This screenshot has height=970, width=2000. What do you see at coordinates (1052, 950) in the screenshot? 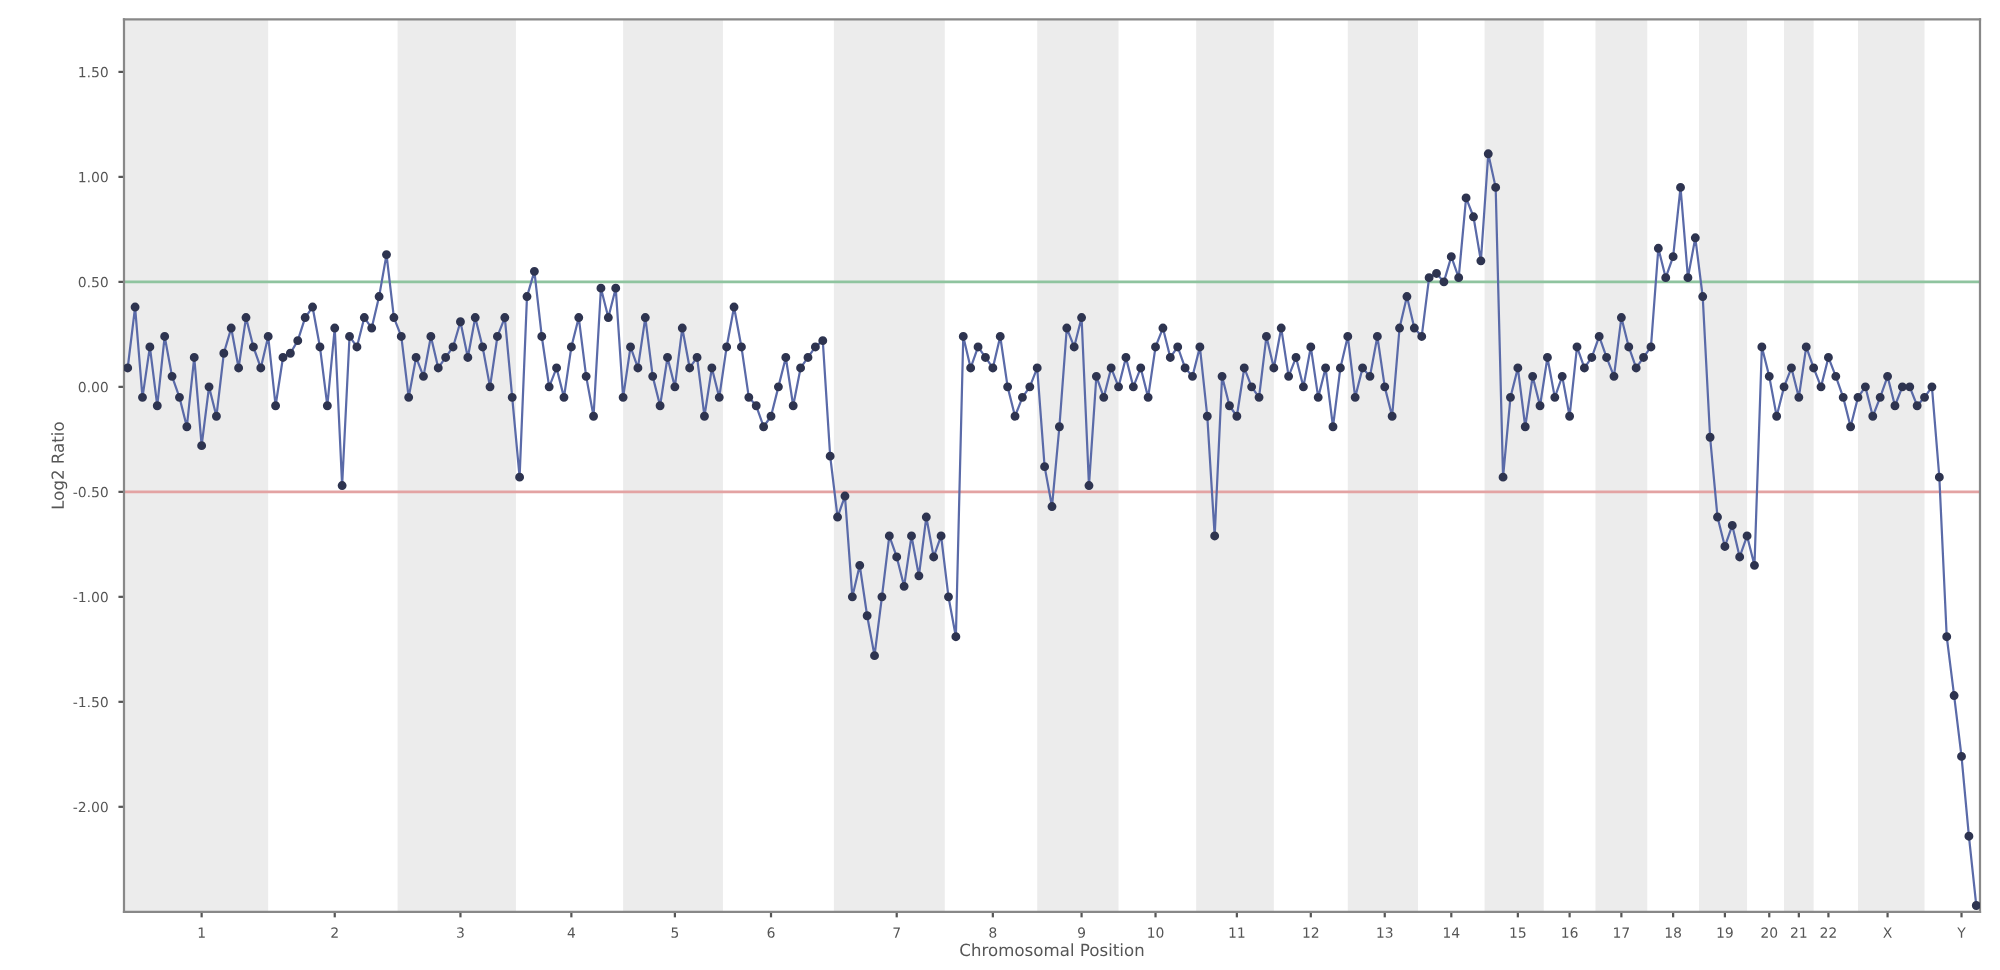
I see `x-axis-title: Chromosomal Position` at bounding box center [1052, 950].